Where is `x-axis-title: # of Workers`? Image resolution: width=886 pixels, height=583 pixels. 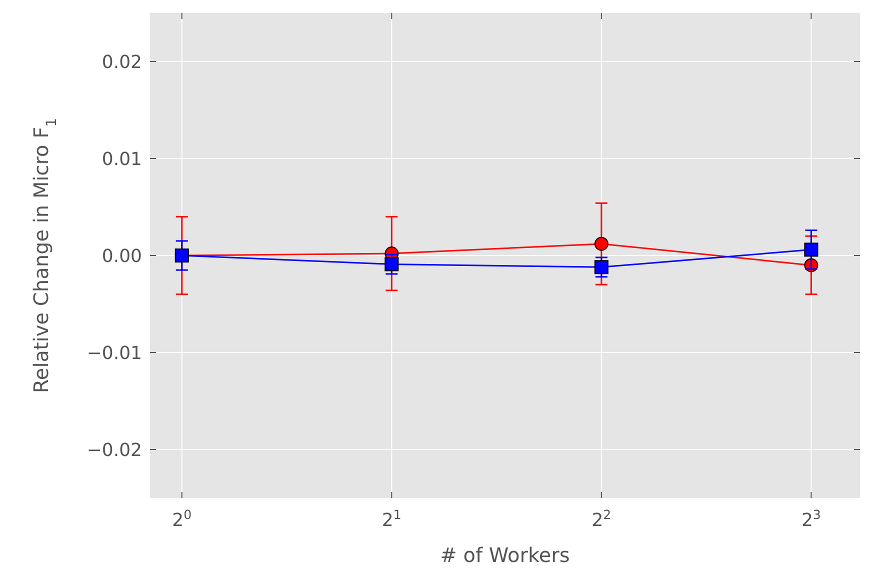
x-axis-title: # of Workers is located at coordinates (505, 555).